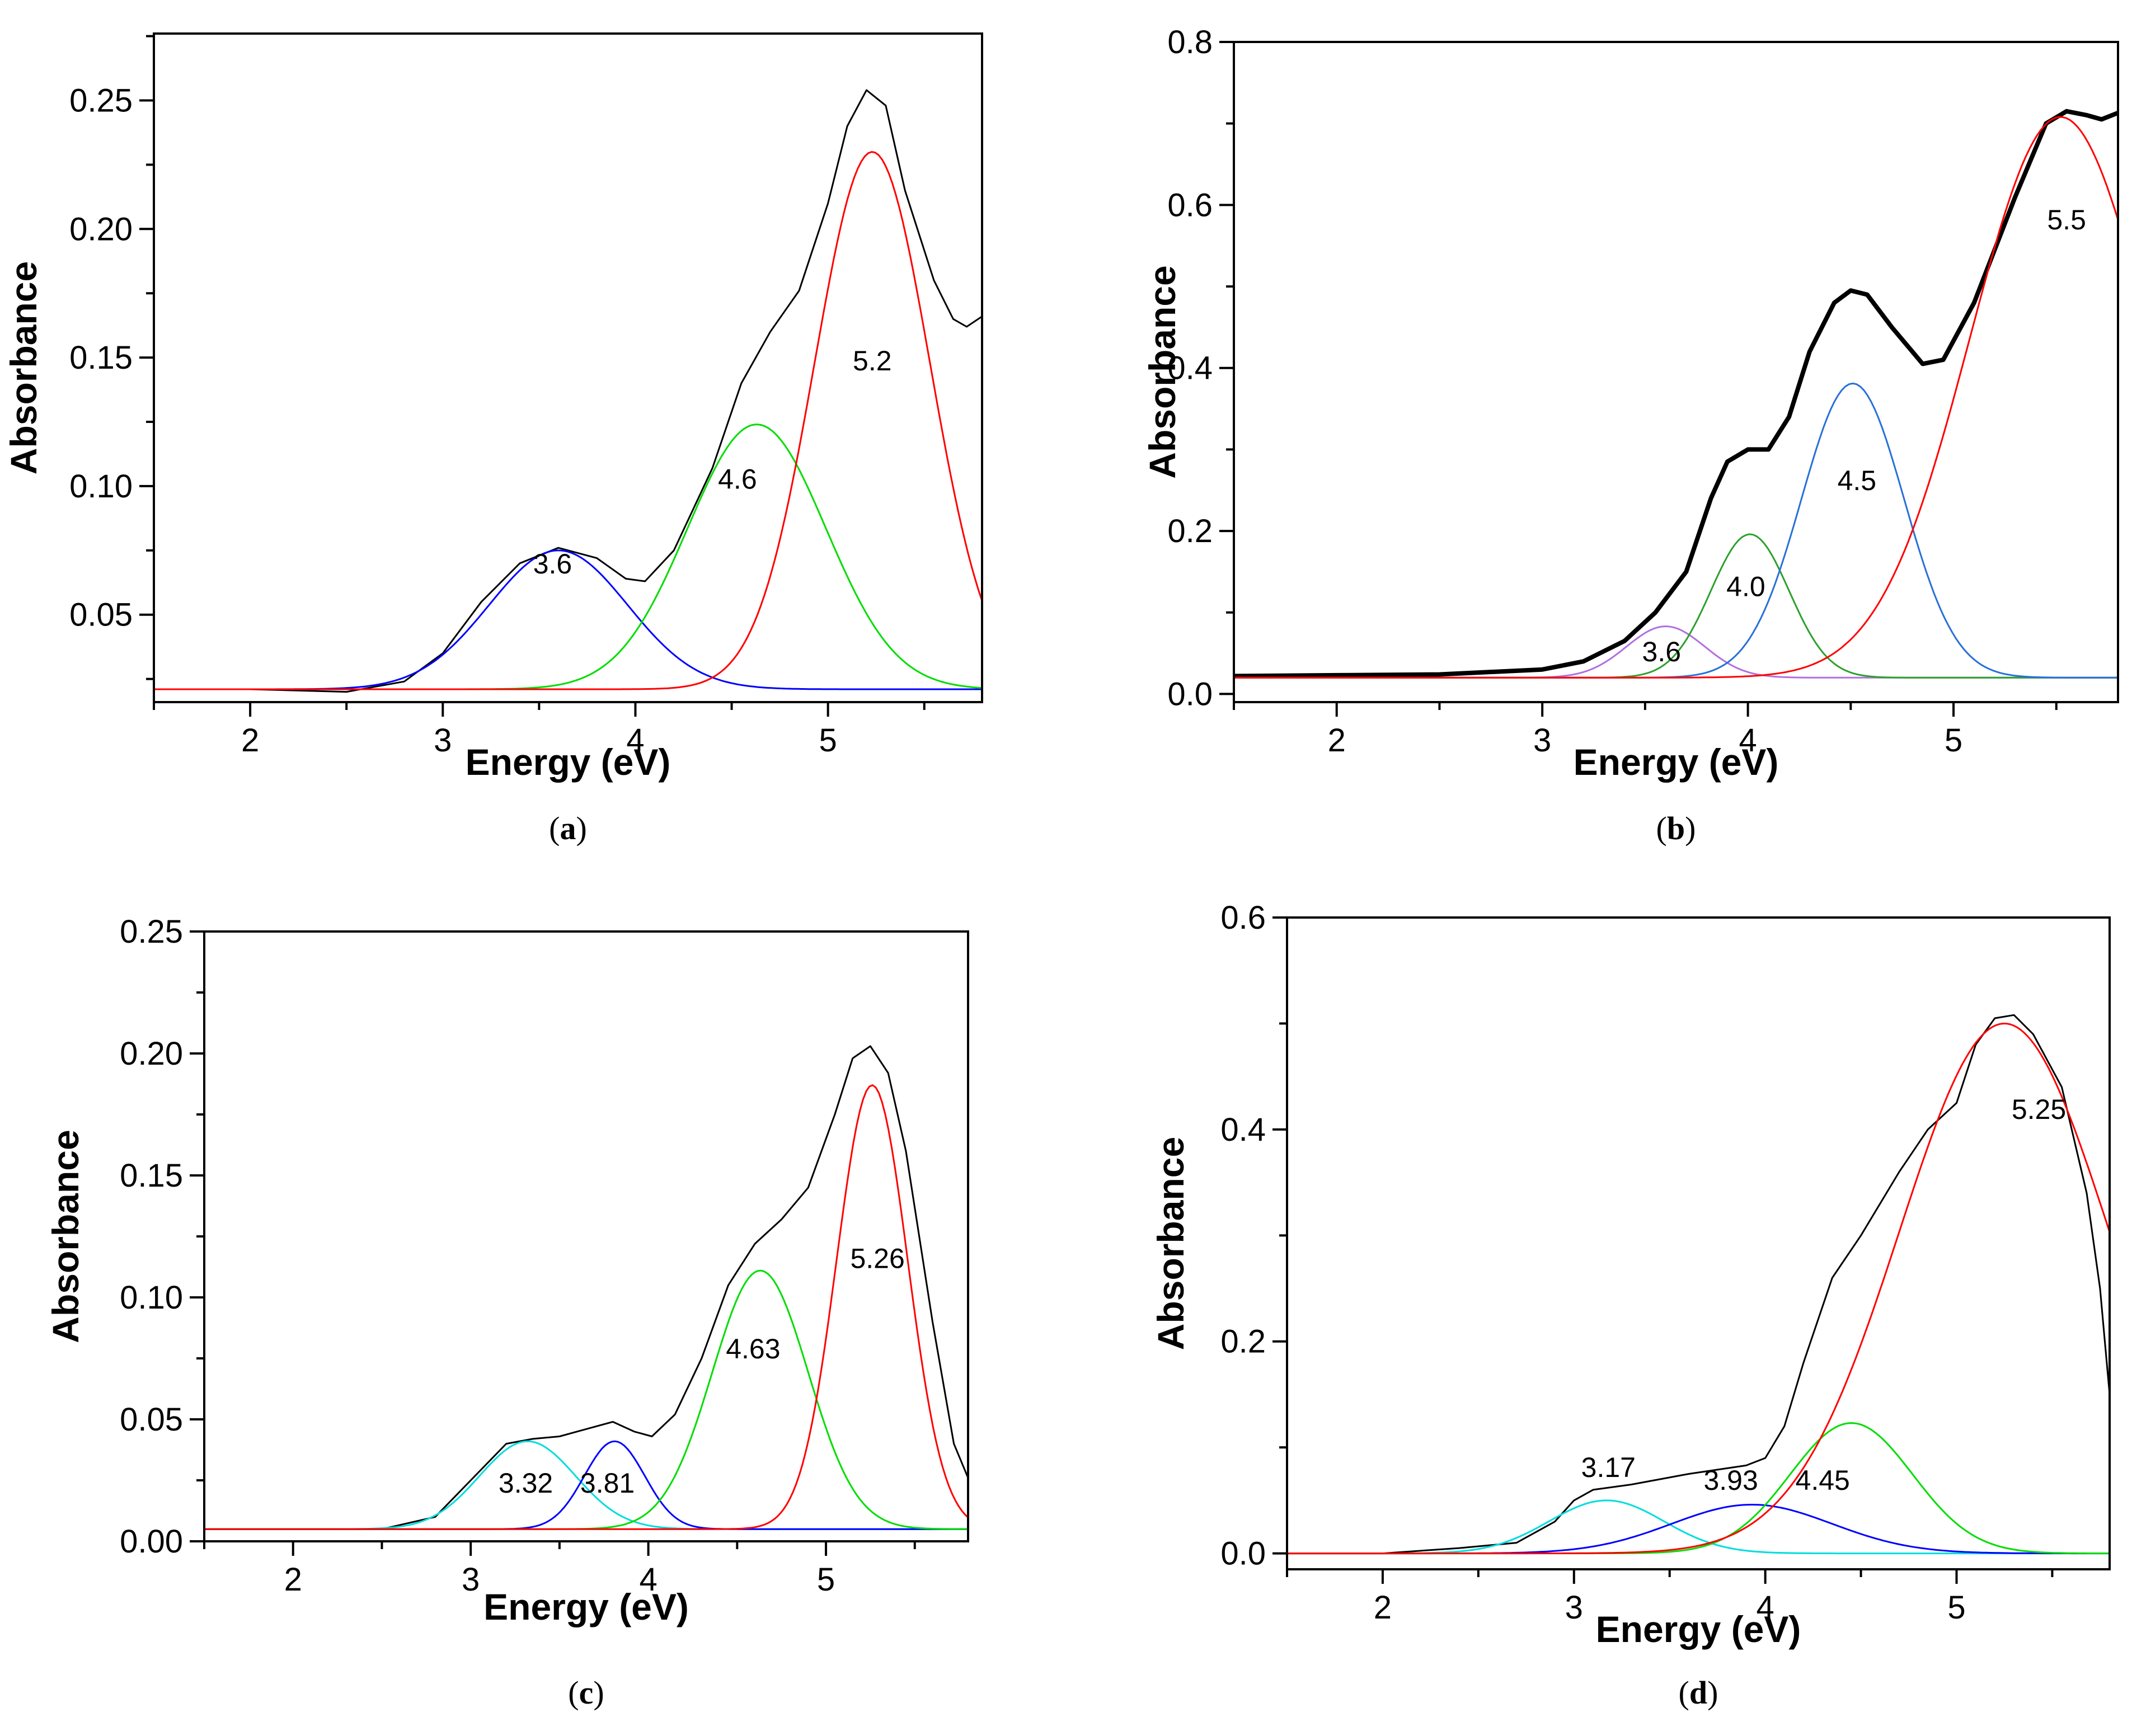 The image size is (2132, 1736). I want to click on gaussian-peak-5_2-line, so click(568, 420).